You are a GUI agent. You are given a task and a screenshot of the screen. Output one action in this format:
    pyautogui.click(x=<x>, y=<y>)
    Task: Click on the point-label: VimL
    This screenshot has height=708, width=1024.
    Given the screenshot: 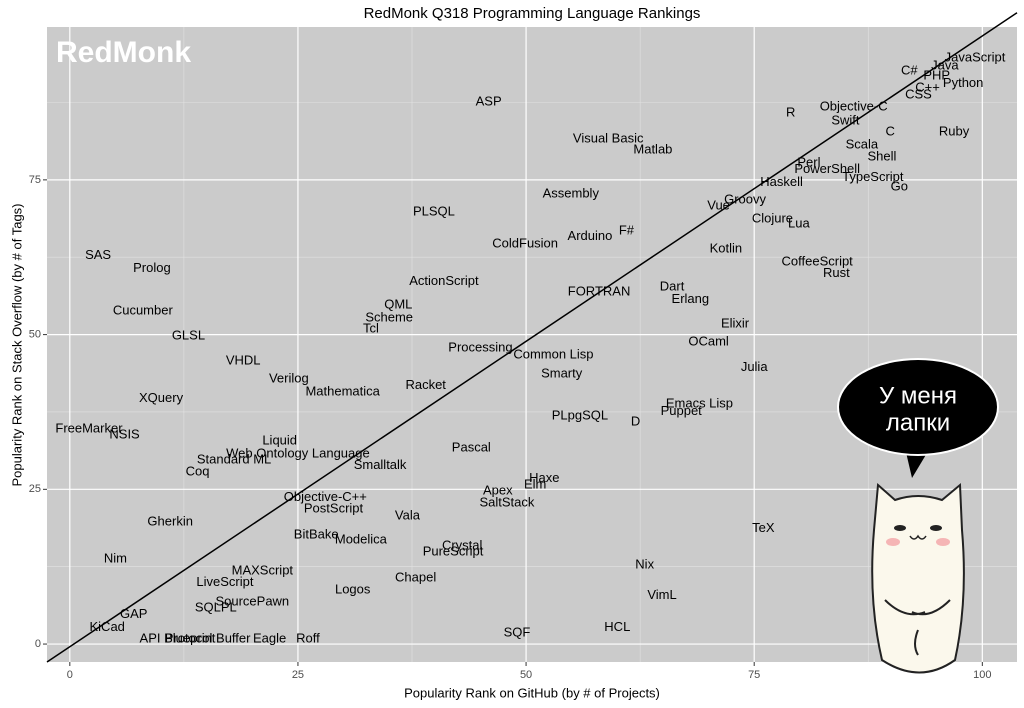 What is the action you would take?
    pyautogui.click(x=661, y=594)
    